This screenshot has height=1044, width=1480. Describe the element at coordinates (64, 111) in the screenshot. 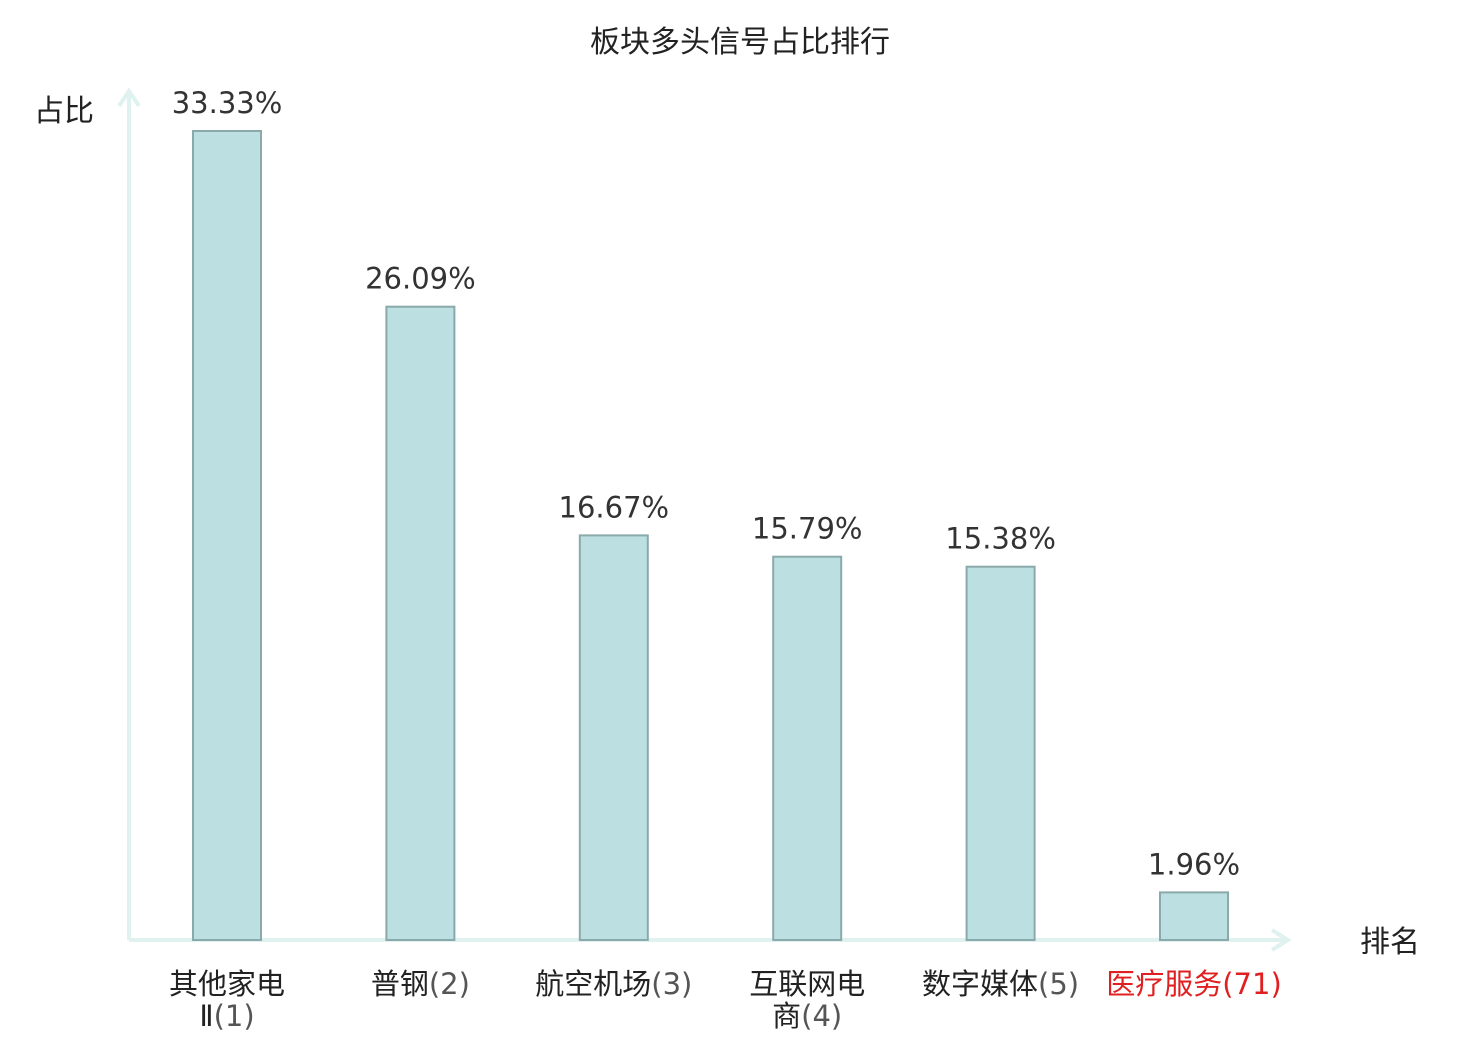

I see `y-axis-label: 占比` at that location.